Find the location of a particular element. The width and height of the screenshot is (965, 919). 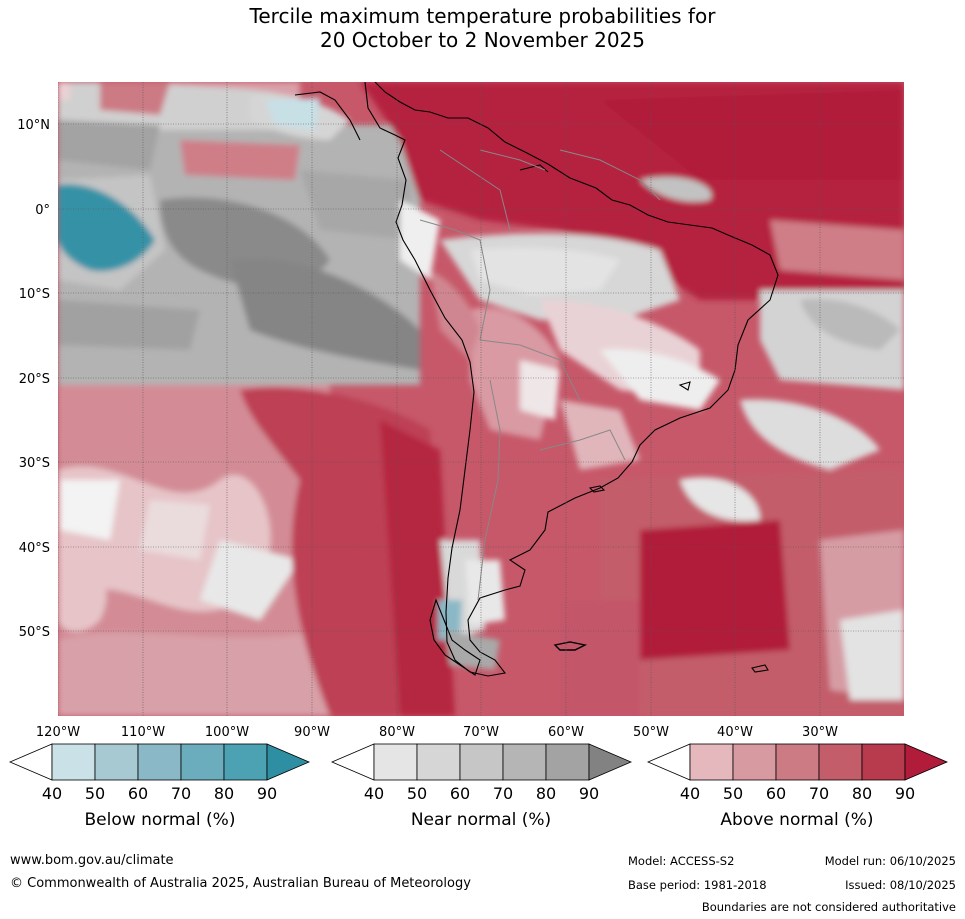

lon-label: 60°W is located at coordinates (566, 732).